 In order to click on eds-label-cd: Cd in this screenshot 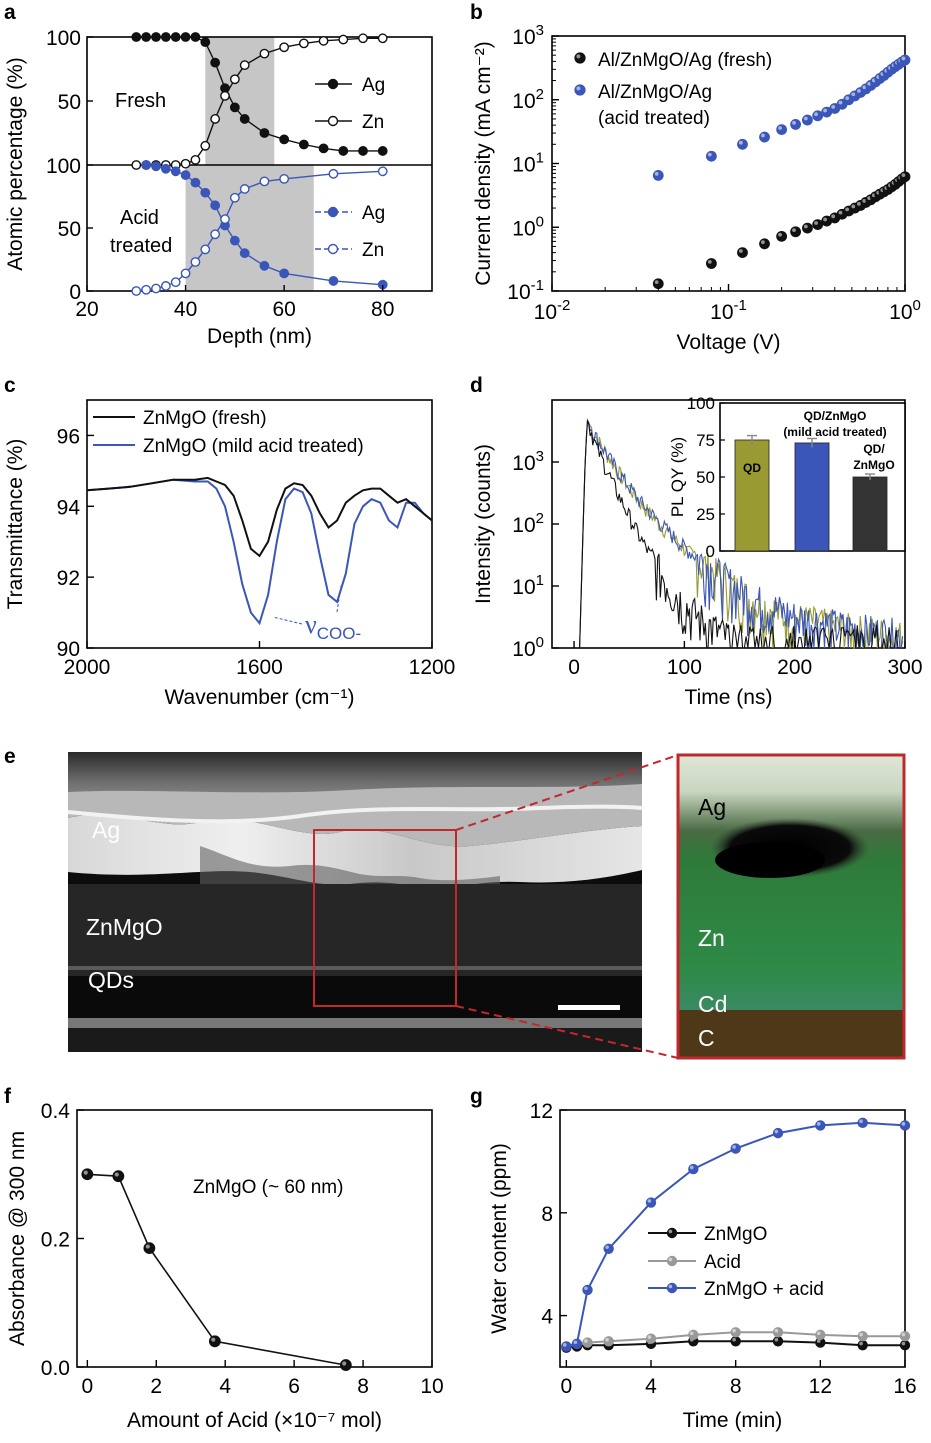, I will do `click(712, 1004)`.